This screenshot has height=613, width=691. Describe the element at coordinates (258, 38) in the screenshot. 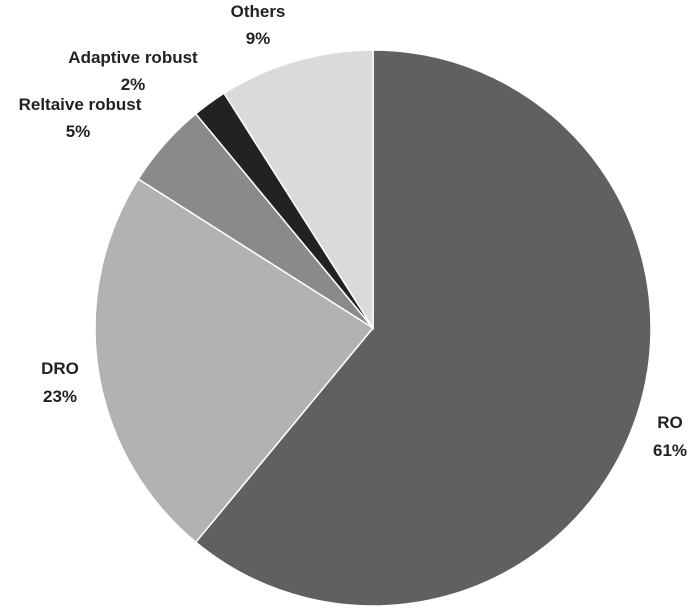

I see `slice-percent-others: 9%` at that location.